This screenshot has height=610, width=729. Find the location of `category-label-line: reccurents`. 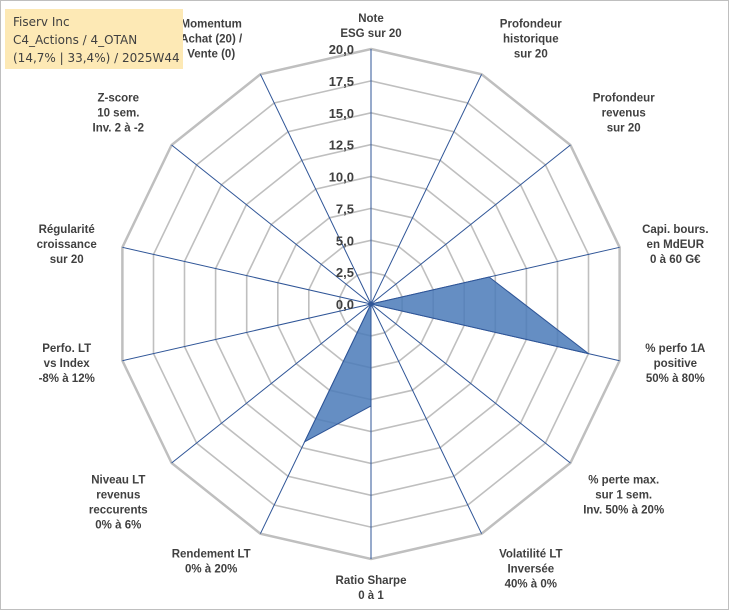

category-label-line: reccurents is located at coordinates (118, 511).